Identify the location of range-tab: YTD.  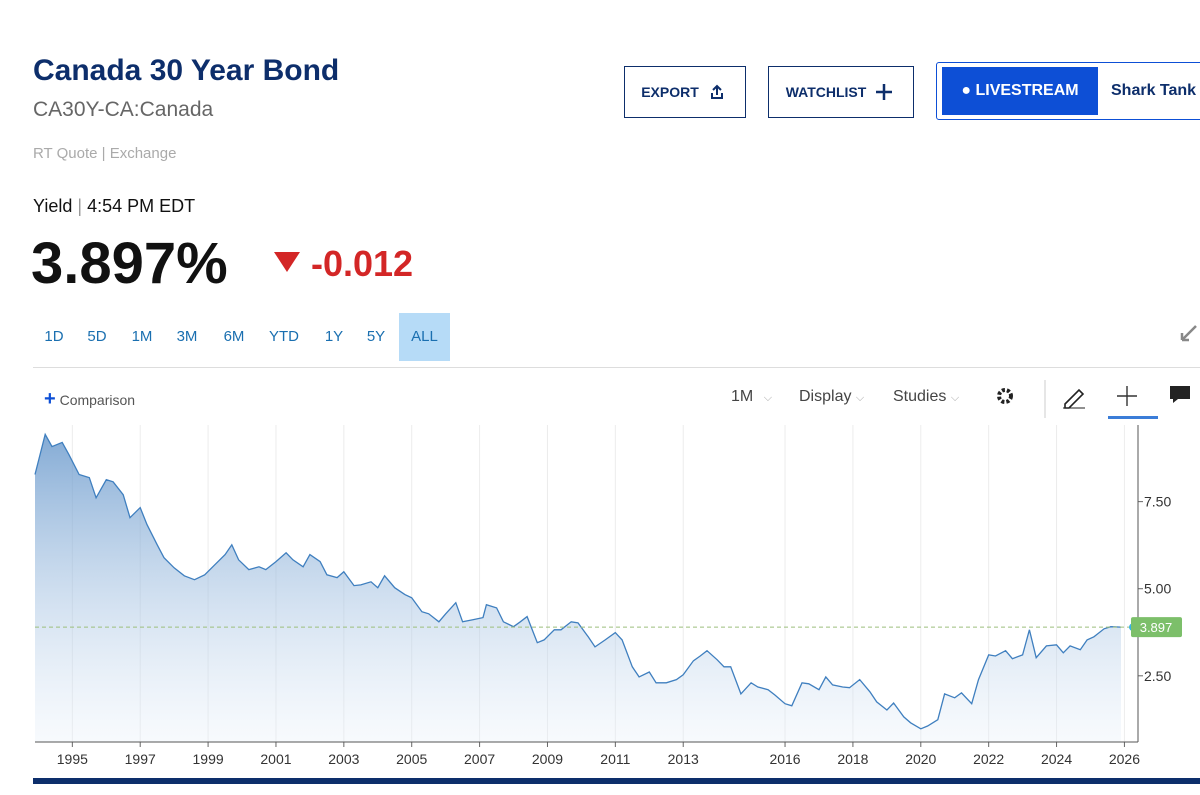
(284, 336).